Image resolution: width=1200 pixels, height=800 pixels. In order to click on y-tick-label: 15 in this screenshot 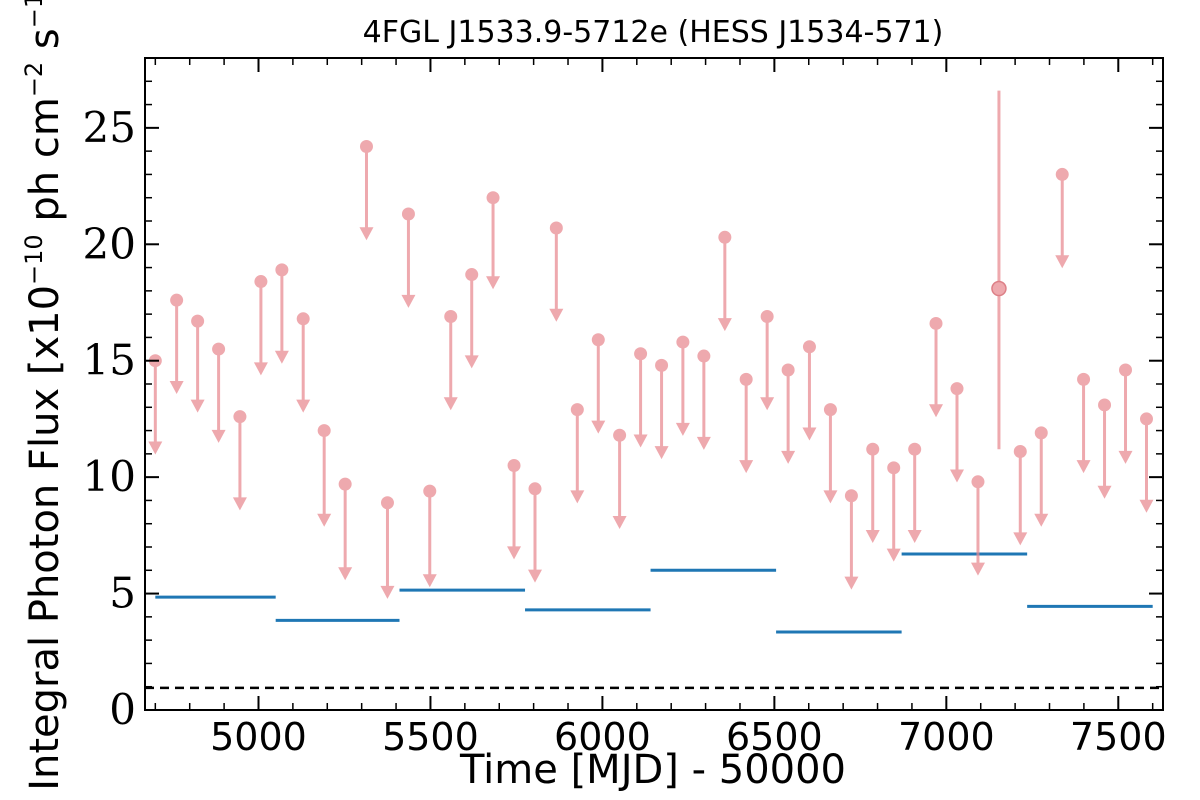, I will do `click(109, 360)`.